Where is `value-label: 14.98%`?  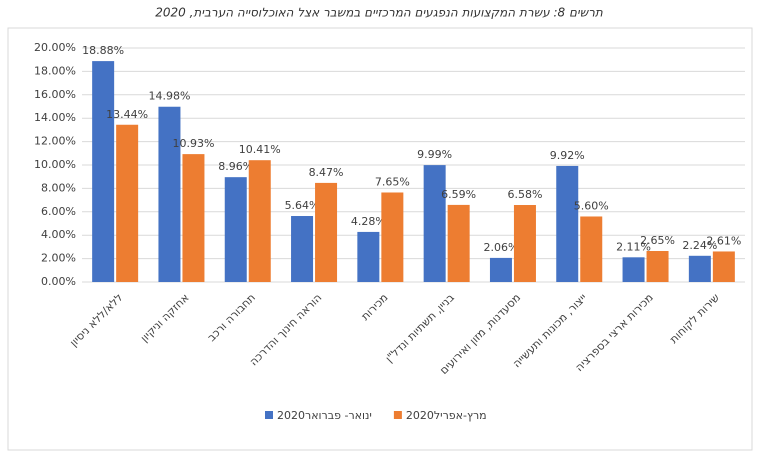 value-label: 14.98% is located at coordinates (169, 96).